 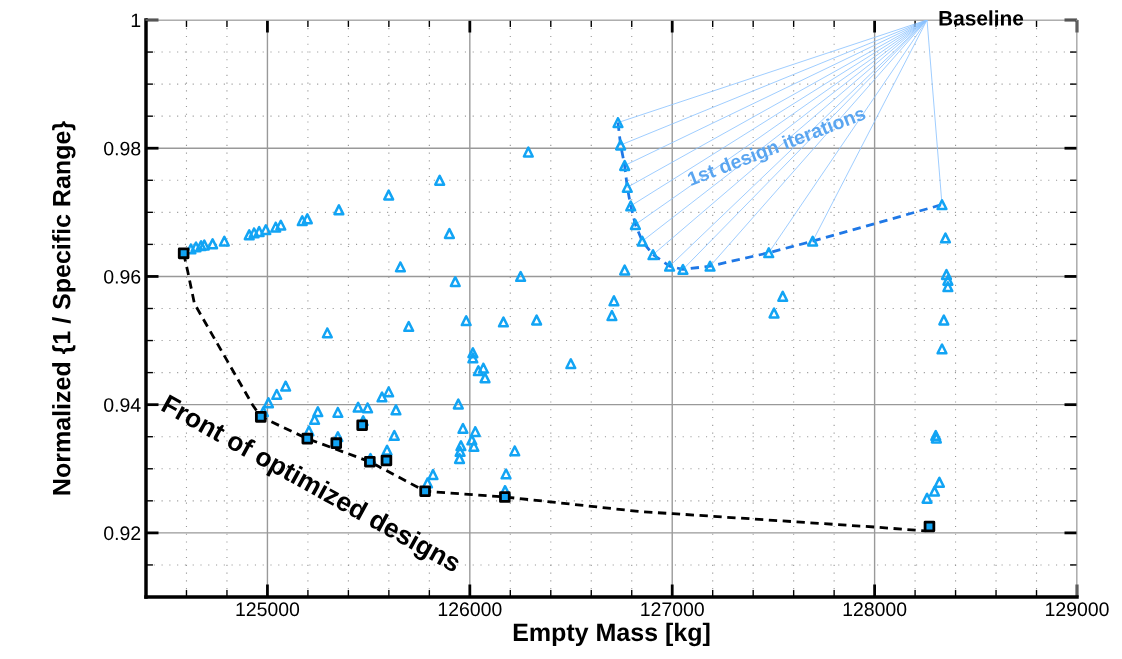 What do you see at coordinates (268, 609) in the screenshot?
I see `x-tick-label: 125000` at bounding box center [268, 609].